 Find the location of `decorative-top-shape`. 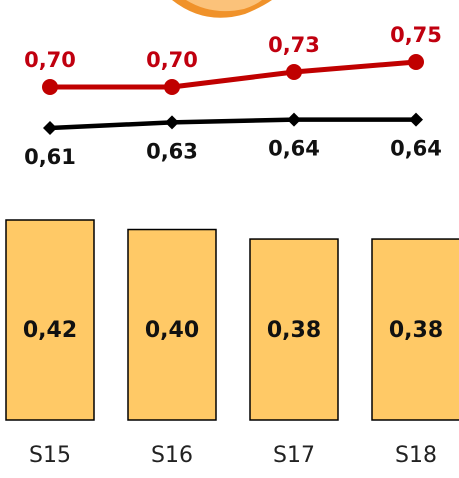

decorative-top-shape is located at coordinates (222, 9).